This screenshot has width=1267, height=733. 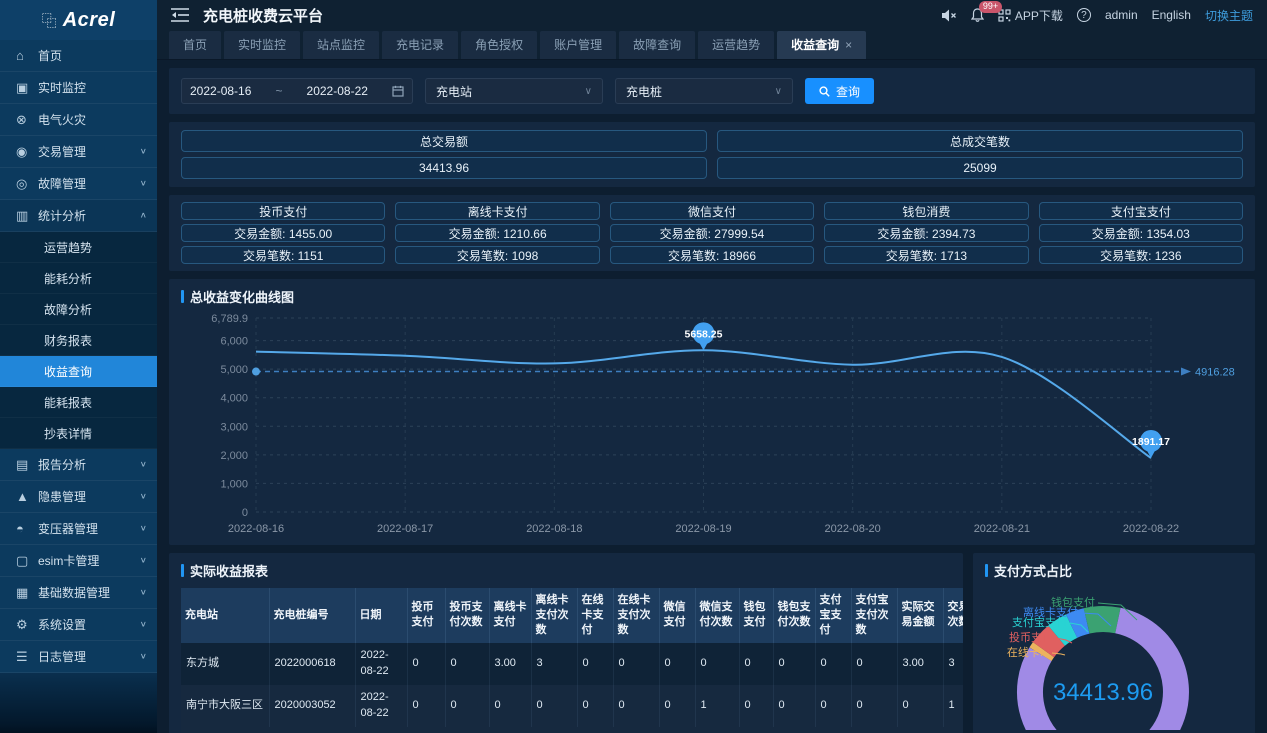 I want to click on app-download-button: APP下载, so click(x=1030, y=15).